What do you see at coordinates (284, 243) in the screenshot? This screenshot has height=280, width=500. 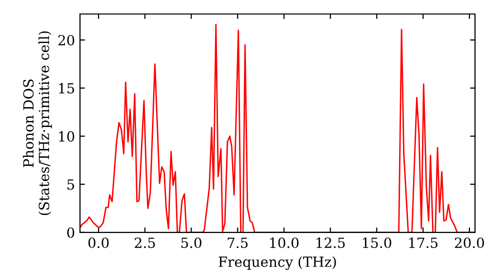 I see `x-tick-label: 10.0` at bounding box center [284, 243].